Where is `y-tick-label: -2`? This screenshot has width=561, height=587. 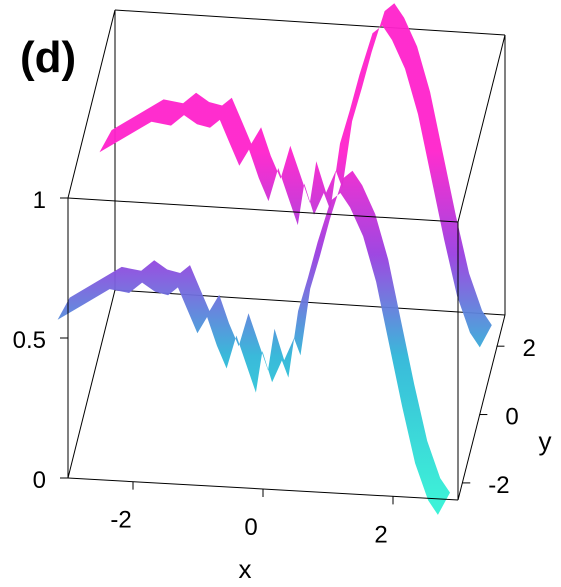
y-tick-label: -2 is located at coordinates (498, 485).